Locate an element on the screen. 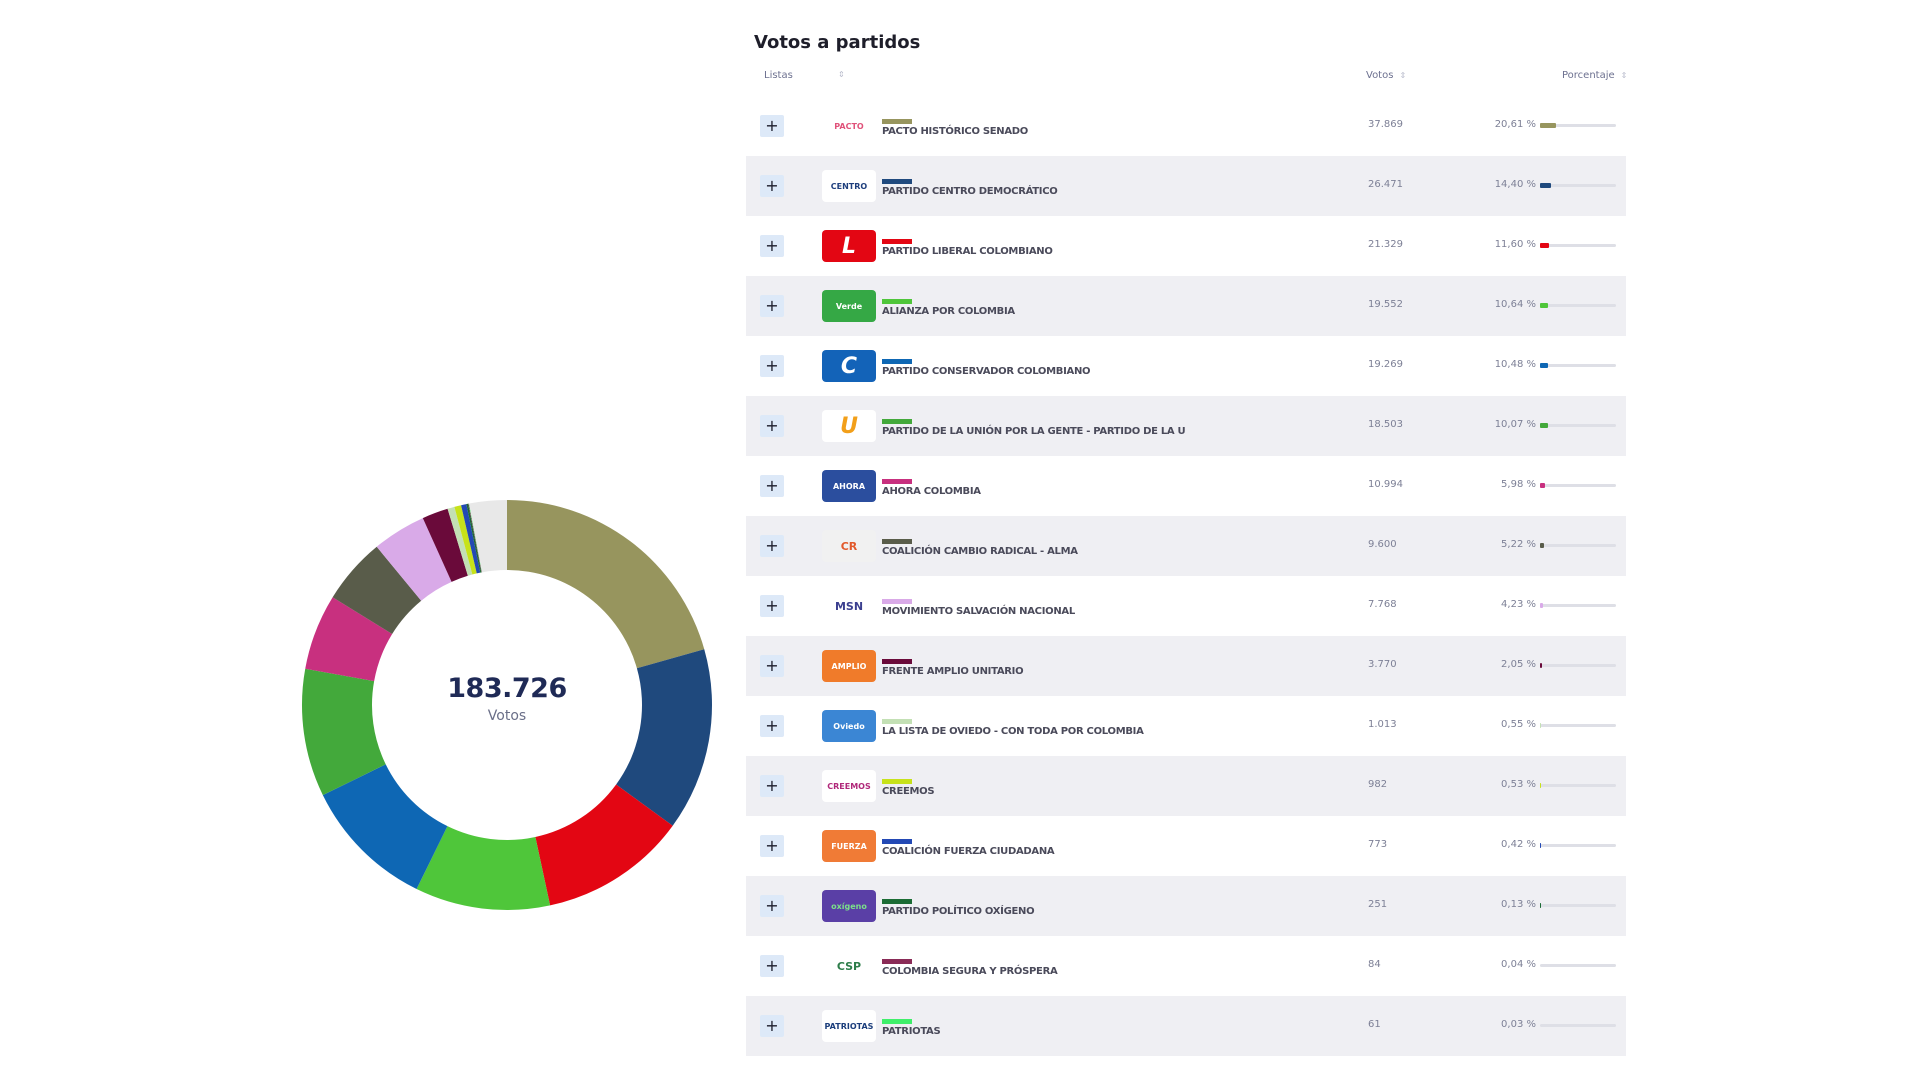 This screenshot has height=1080, width=1920. party-votes: 19.552 is located at coordinates (1385, 304).